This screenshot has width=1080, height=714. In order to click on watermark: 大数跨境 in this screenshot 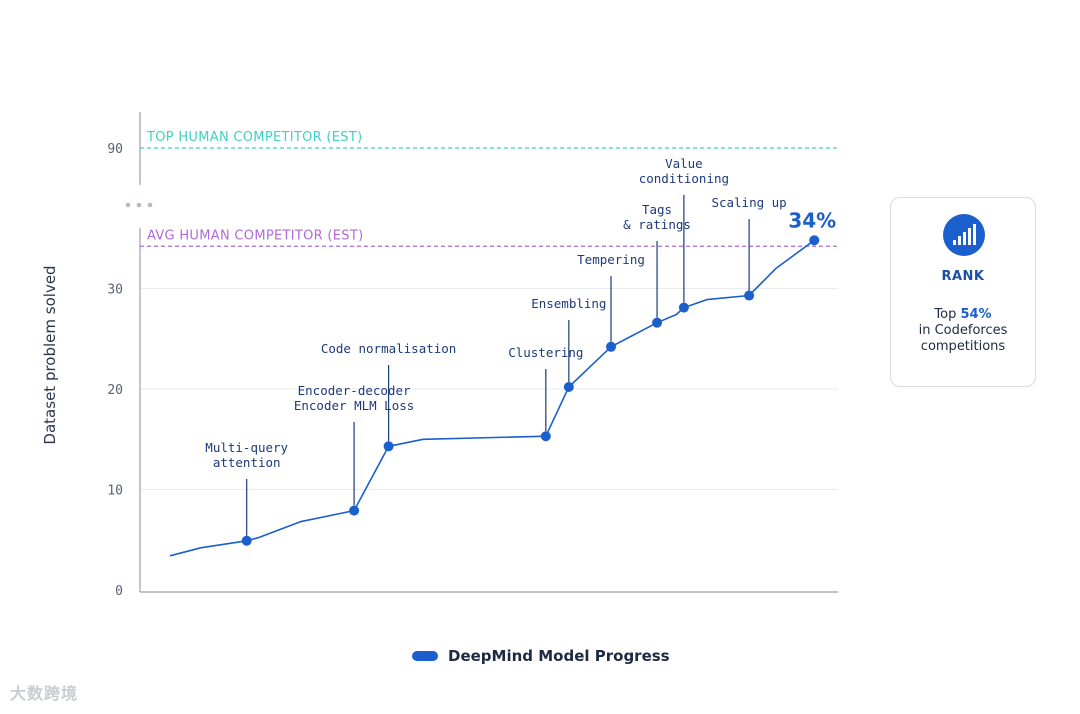, I will do `click(44, 693)`.